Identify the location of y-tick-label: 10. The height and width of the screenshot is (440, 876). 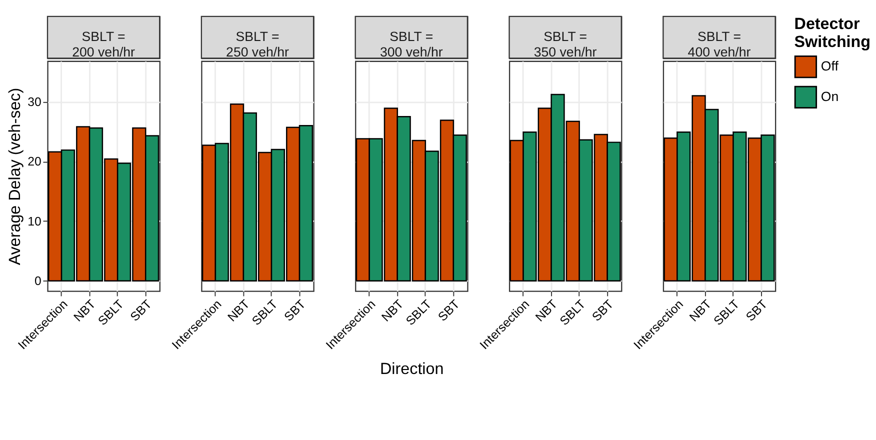
(35, 221).